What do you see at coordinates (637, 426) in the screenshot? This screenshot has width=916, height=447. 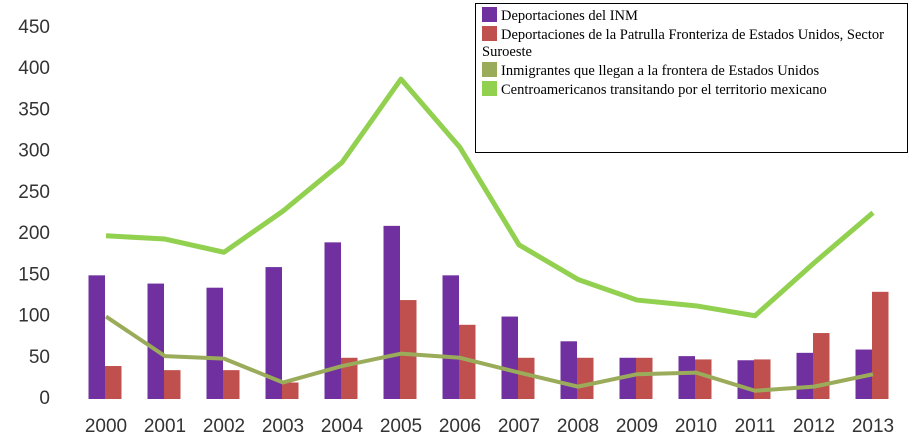 I see `x-tick-label: 2009` at bounding box center [637, 426].